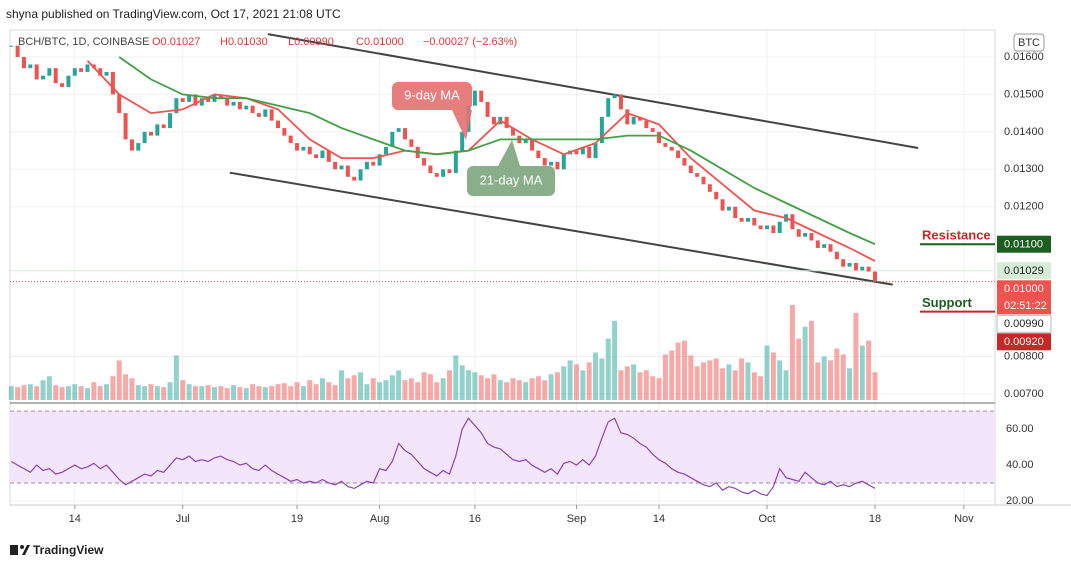 Image resolution: width=1071 pixels, height=568 pixels. What do you see at coordinates (1024, 323) in the screenshot?
I see `price-label-box` at bounding box center [1024, 323].